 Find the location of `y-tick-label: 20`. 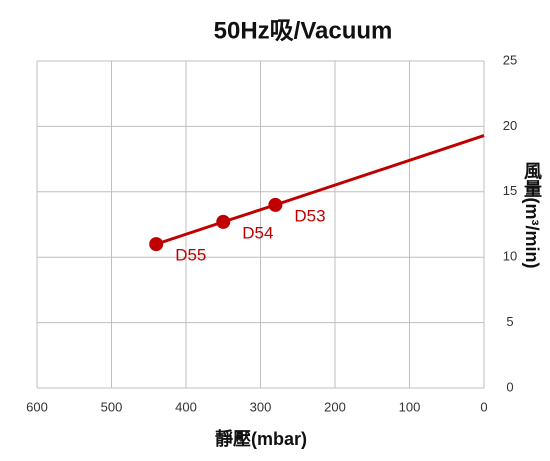

y-tick-label: 20 is located at coordinates (510, 125).